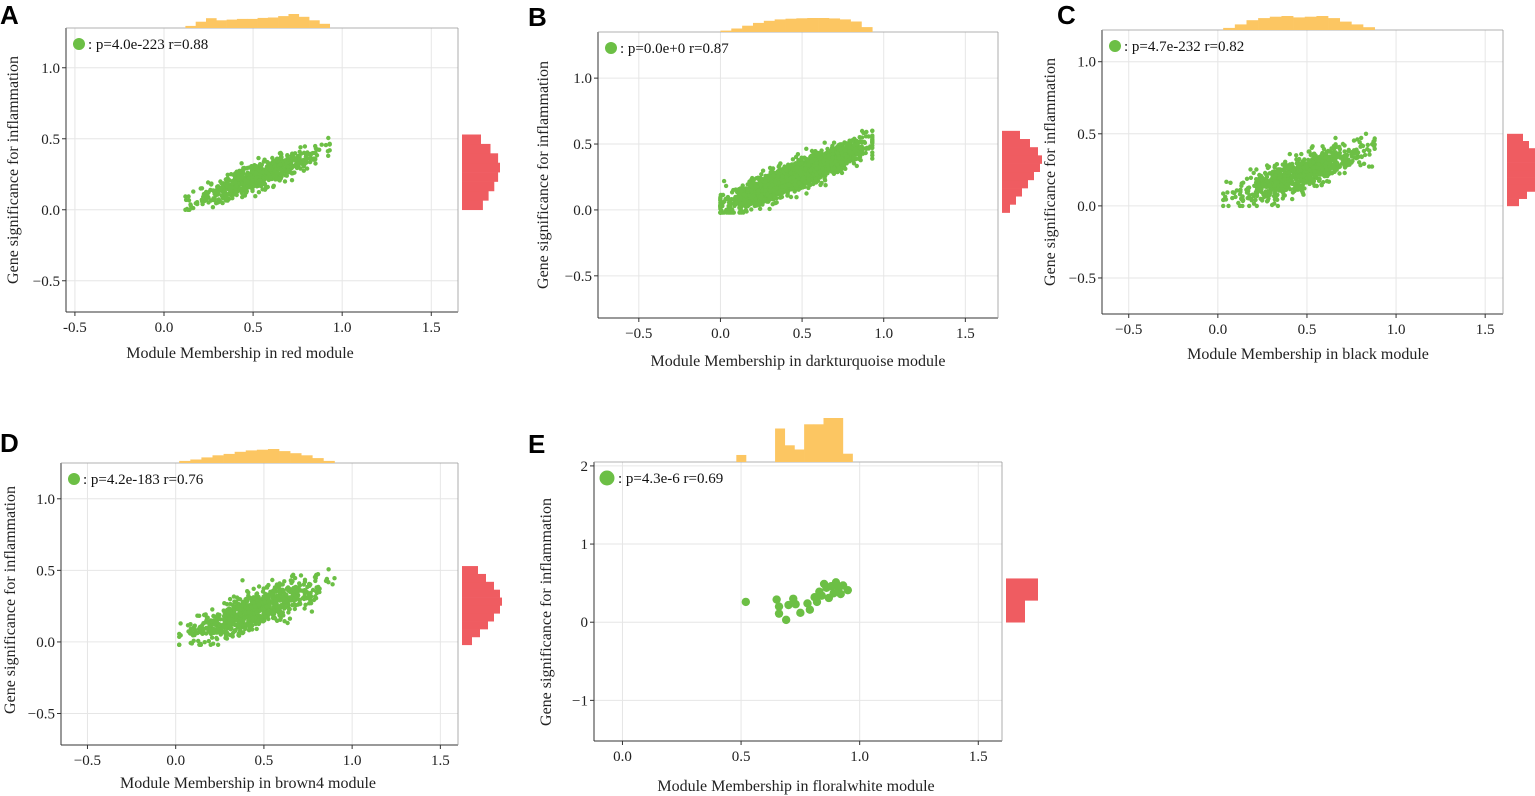  Describe the element at coordinates (883, 334) in the screenshot. I see `x-tick-label: 1.0` at that location.